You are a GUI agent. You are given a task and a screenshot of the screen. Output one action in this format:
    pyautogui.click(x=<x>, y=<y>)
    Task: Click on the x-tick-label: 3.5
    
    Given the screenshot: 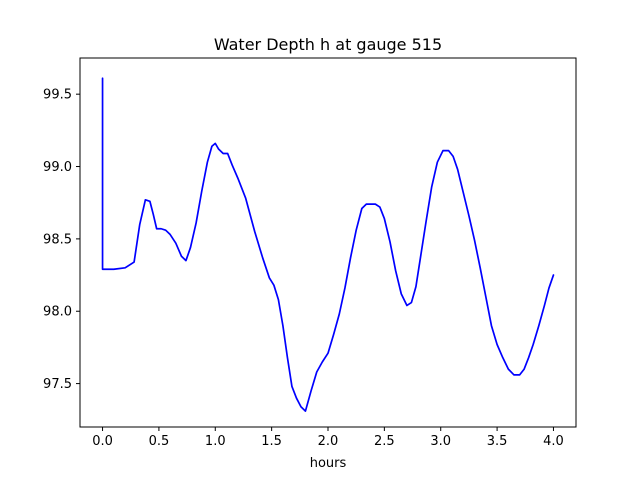 What is the action you would take?
    pyautogui.click(x=497, y=441)
    